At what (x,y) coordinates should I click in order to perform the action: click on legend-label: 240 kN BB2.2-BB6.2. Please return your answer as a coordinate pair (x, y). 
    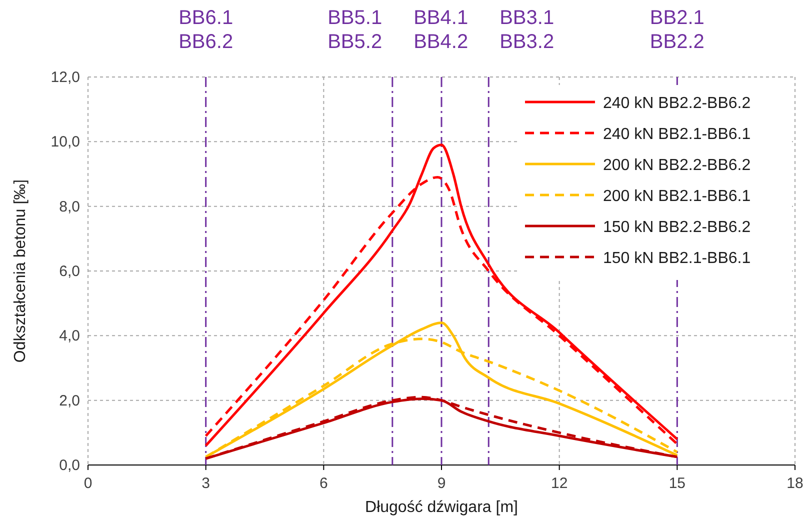
    Looking at the image, I should click on (677, 103).